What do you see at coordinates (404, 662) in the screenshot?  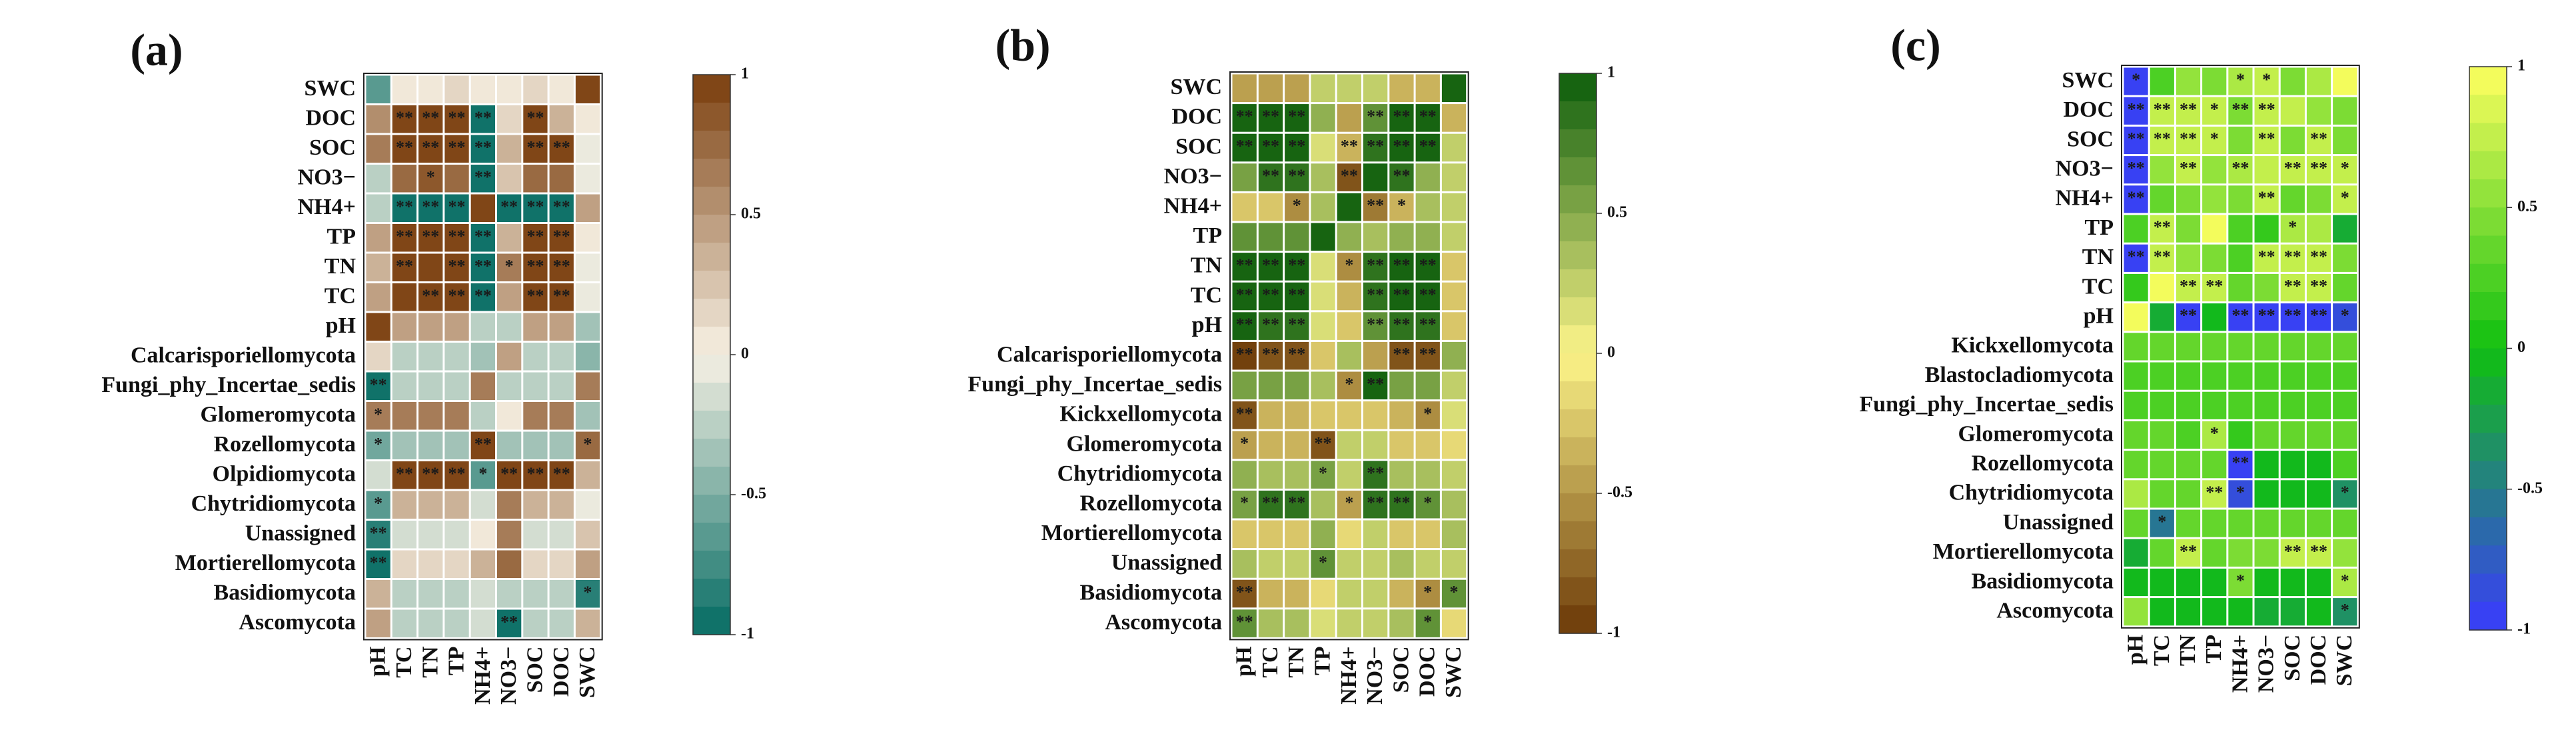 I see `column-label-tc: TC` at bounding box center [404, 662].